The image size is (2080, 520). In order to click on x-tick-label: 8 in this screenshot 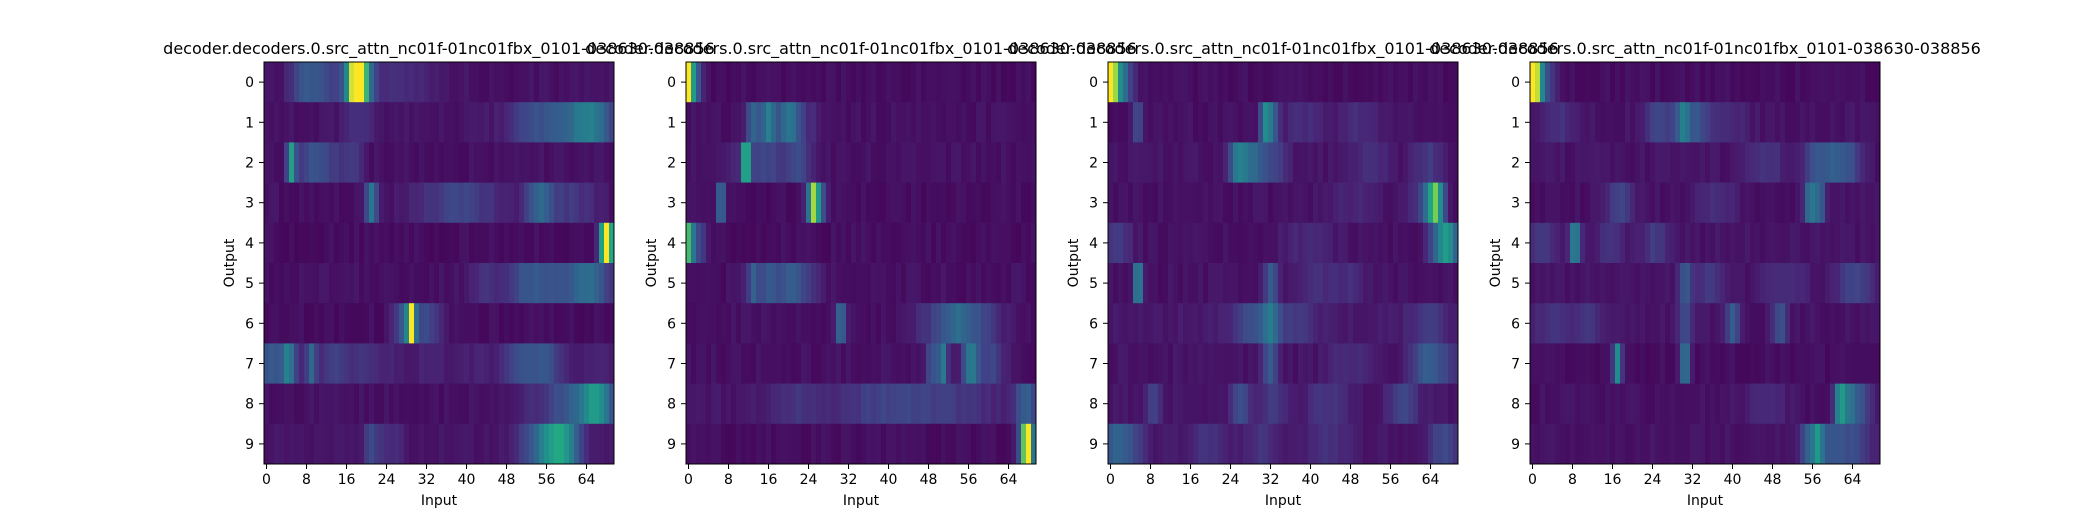, I will do `click(1572, 480)`.